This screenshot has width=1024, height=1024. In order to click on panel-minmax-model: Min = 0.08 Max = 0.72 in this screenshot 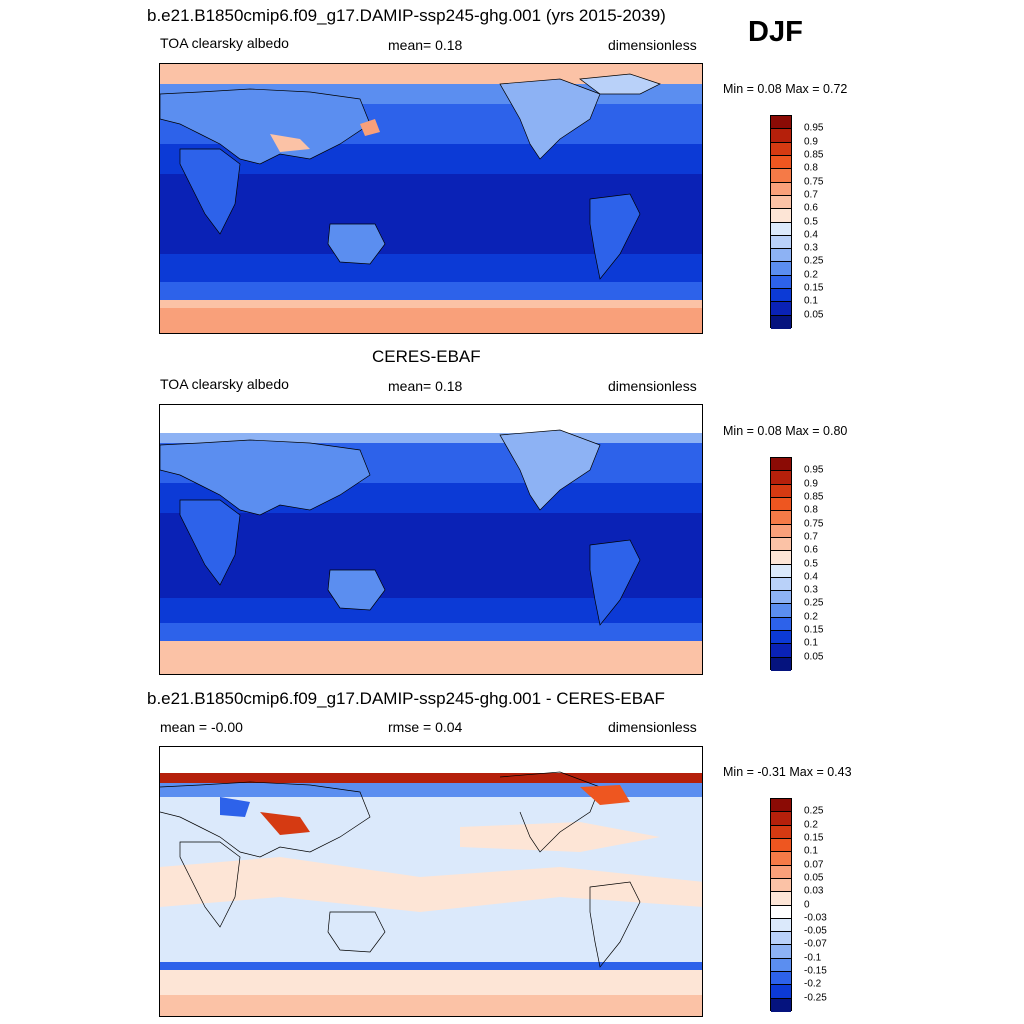, I will do `click(785, 89)`.